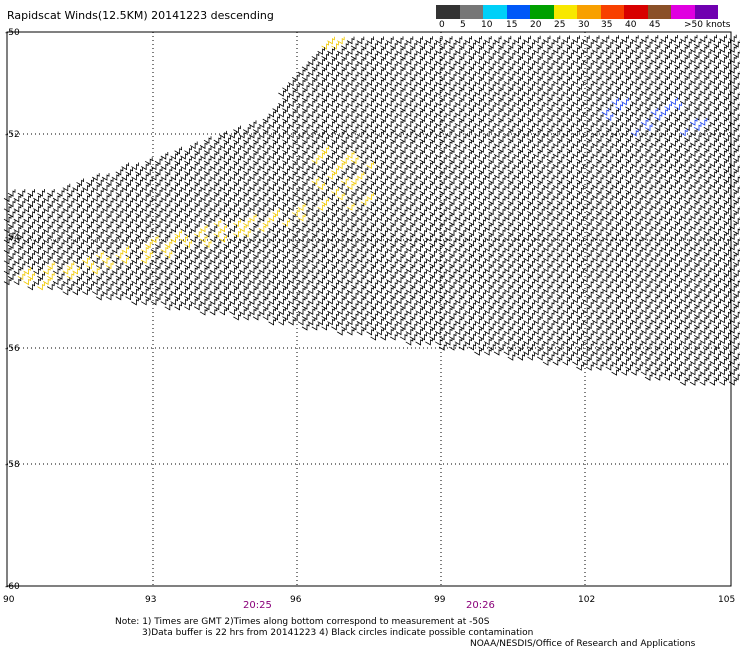 Image resolution: width=740 pixels, height=650 pixels. What do you see at coordinates (707, 25) in the screenshot?
I see `legend-label: >50 knots` at bounding box center [707, 25].